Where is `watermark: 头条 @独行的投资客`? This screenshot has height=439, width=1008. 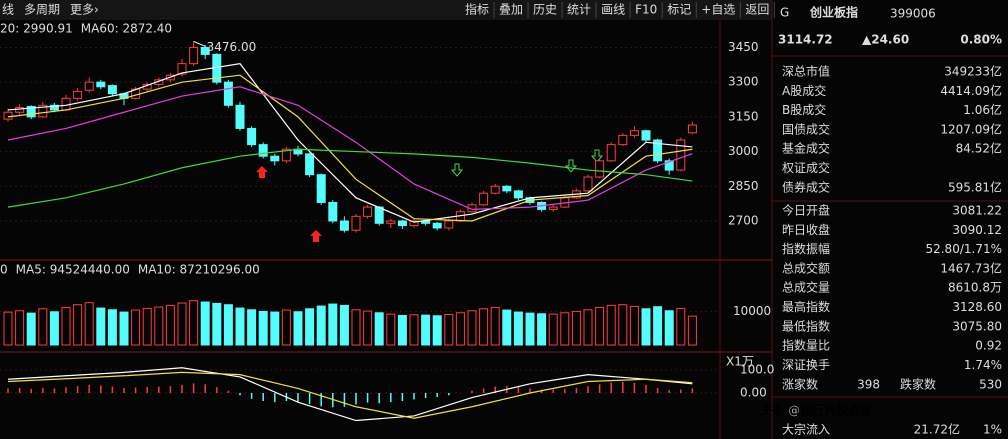 watermark: 头条 @独行的投资客 is located at coordinates (816, 410).